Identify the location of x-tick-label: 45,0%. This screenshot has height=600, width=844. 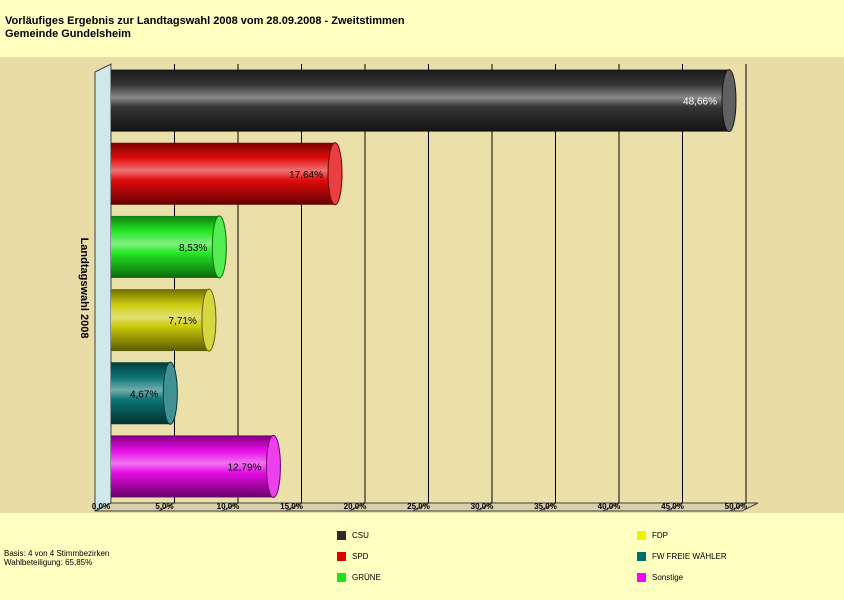
(672, 506).